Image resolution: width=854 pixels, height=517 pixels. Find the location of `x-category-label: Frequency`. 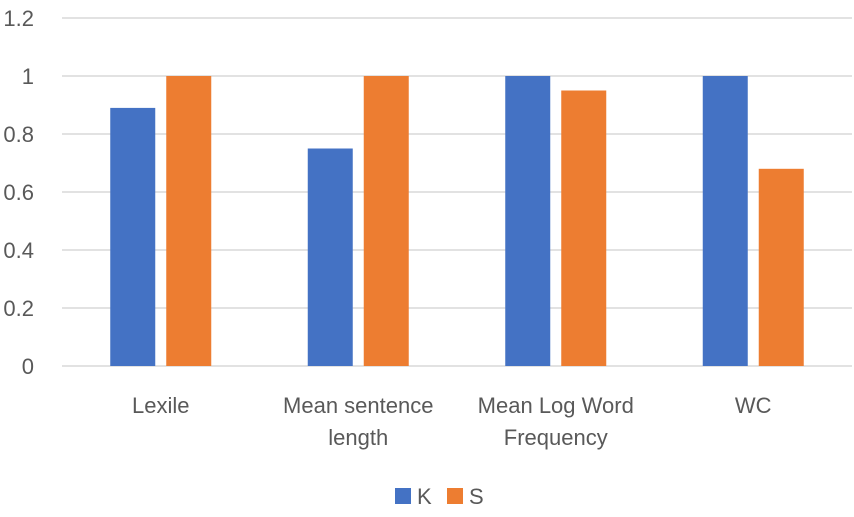

x-category-label: Frequency is located at coordinates (556, 437).